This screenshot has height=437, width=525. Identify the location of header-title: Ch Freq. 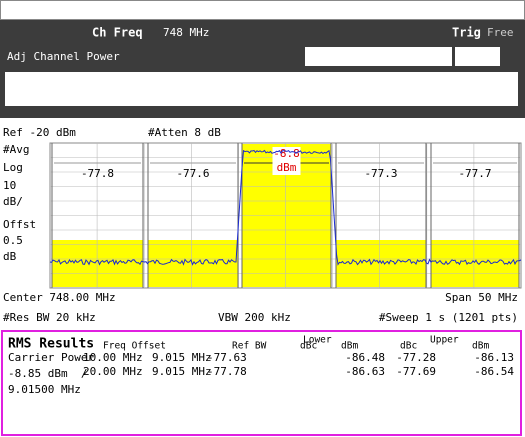
(117, 33).